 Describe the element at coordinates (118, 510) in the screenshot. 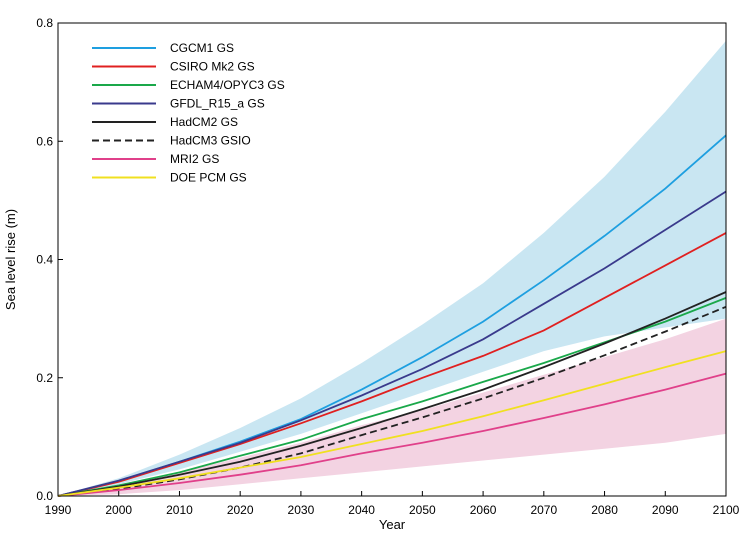

I see `x-tick-label: 2000` at that location.